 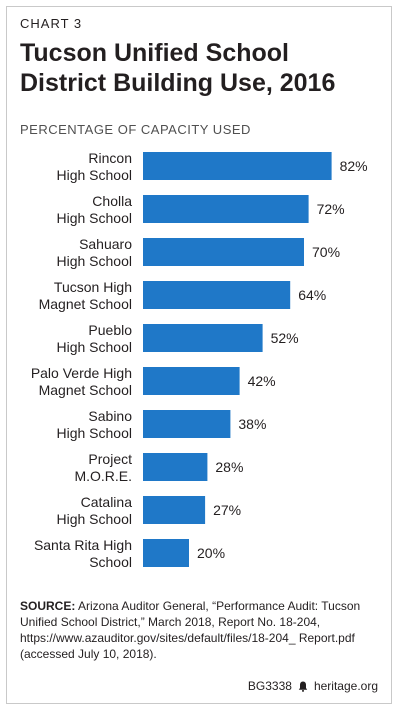 I want to click on source-label: SOURCE:, so click(x=48, y=606).